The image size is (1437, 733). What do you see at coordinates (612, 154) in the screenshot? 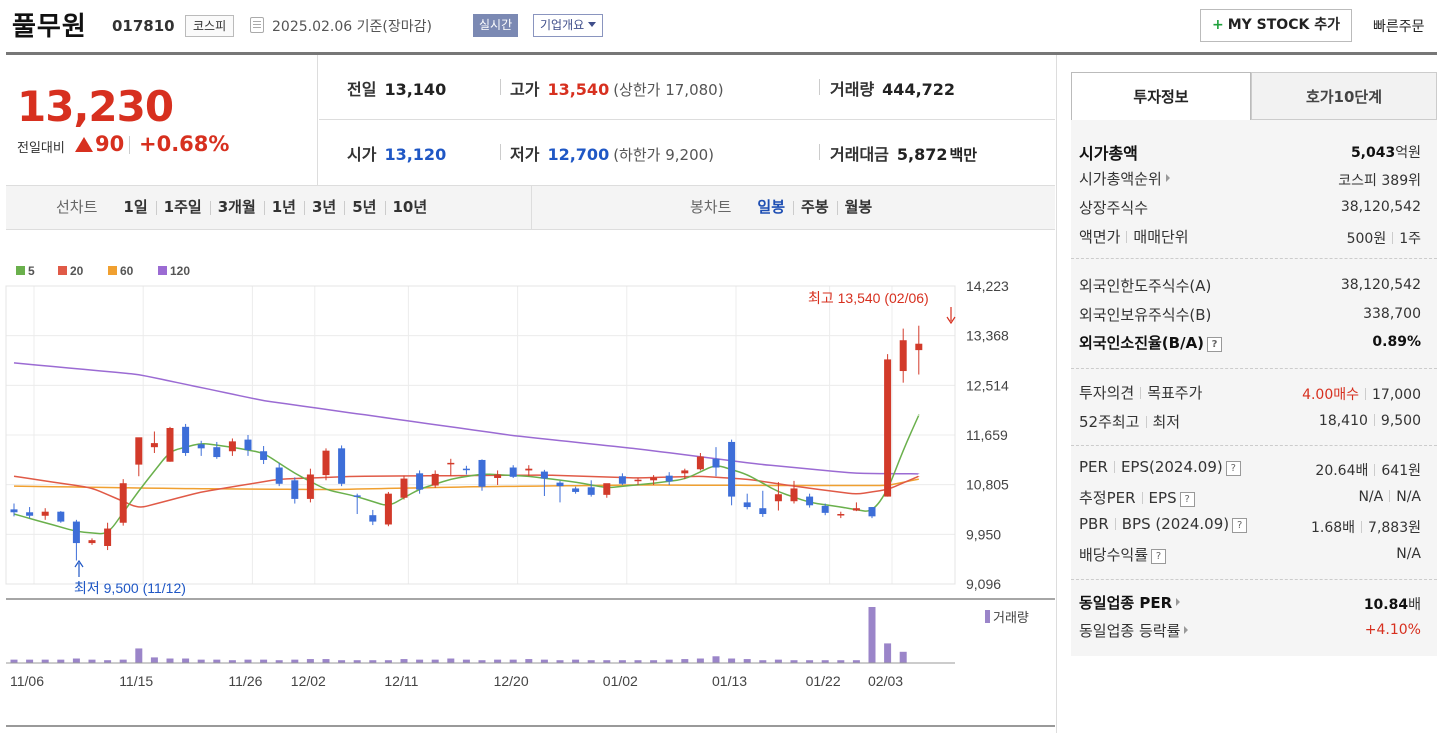
I see `low-price: 저가 12,700 (하한가 9,200)` at bounding box center [612, 154].